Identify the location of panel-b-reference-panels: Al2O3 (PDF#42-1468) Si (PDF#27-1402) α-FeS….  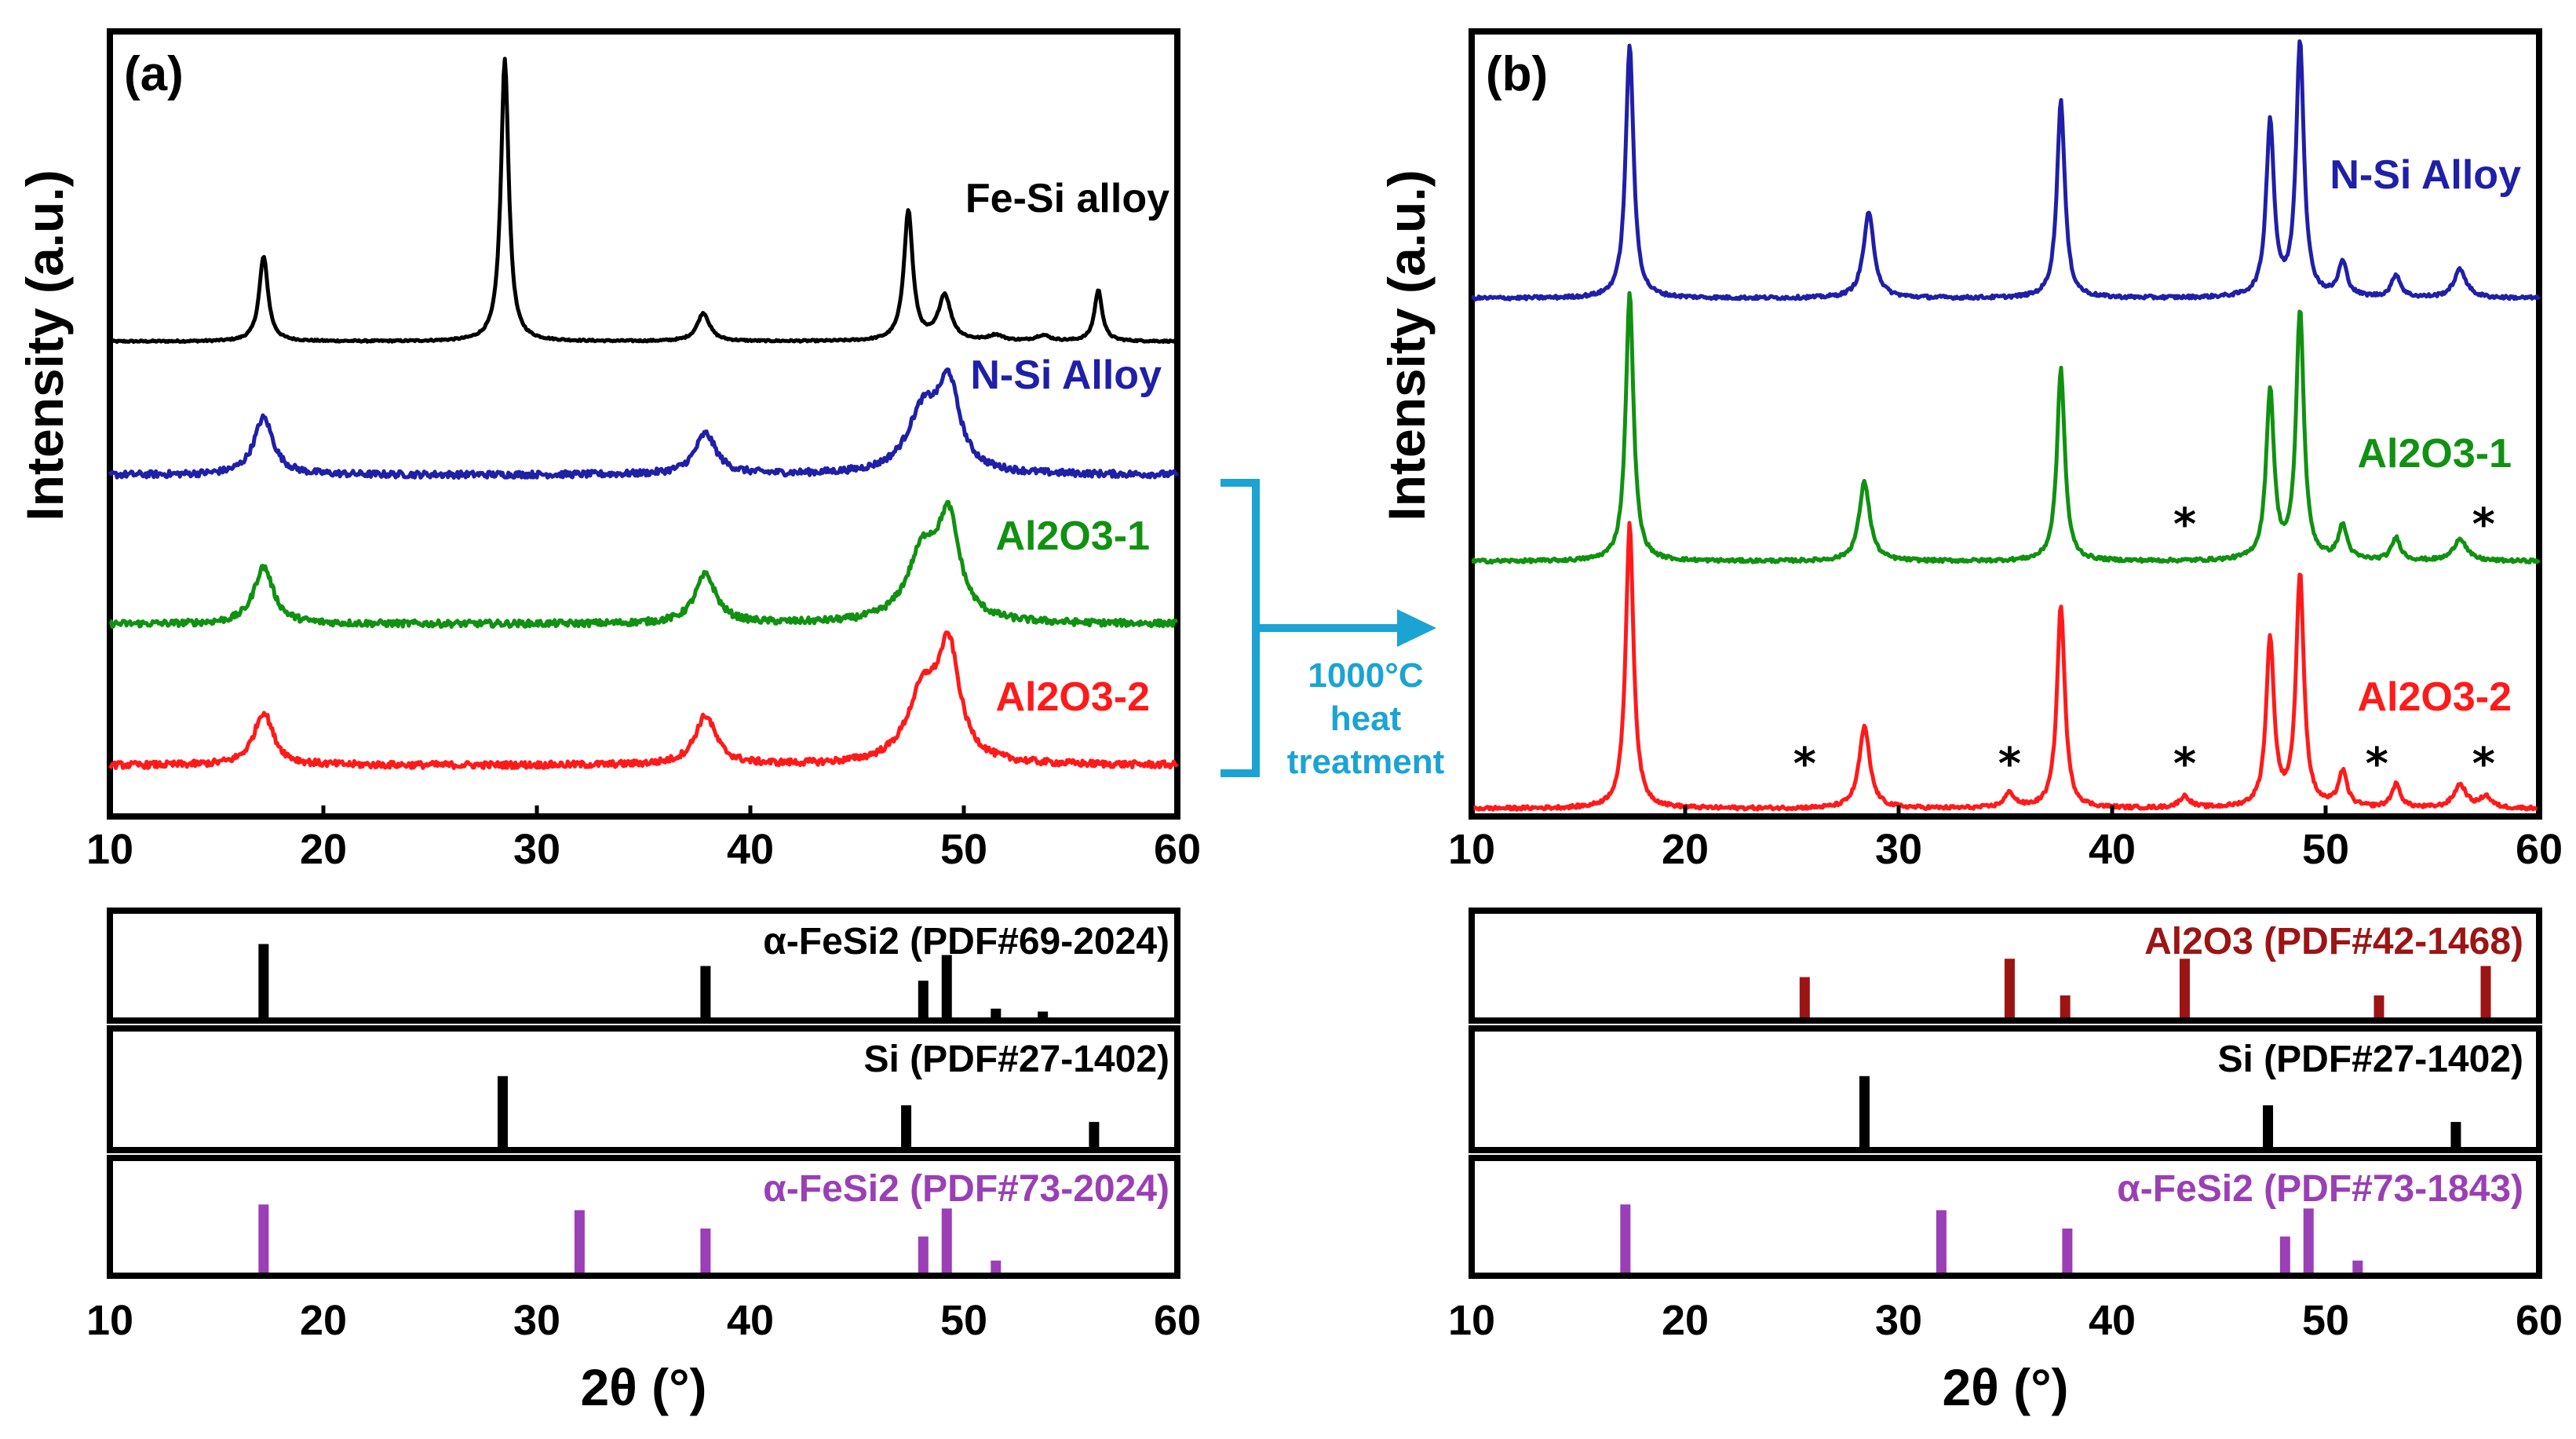
(2005, 1126).